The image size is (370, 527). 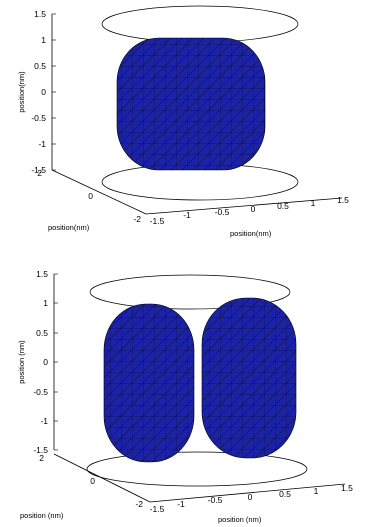 I want to click on x-axis-label: position(nm), so click(x=251, y=233).